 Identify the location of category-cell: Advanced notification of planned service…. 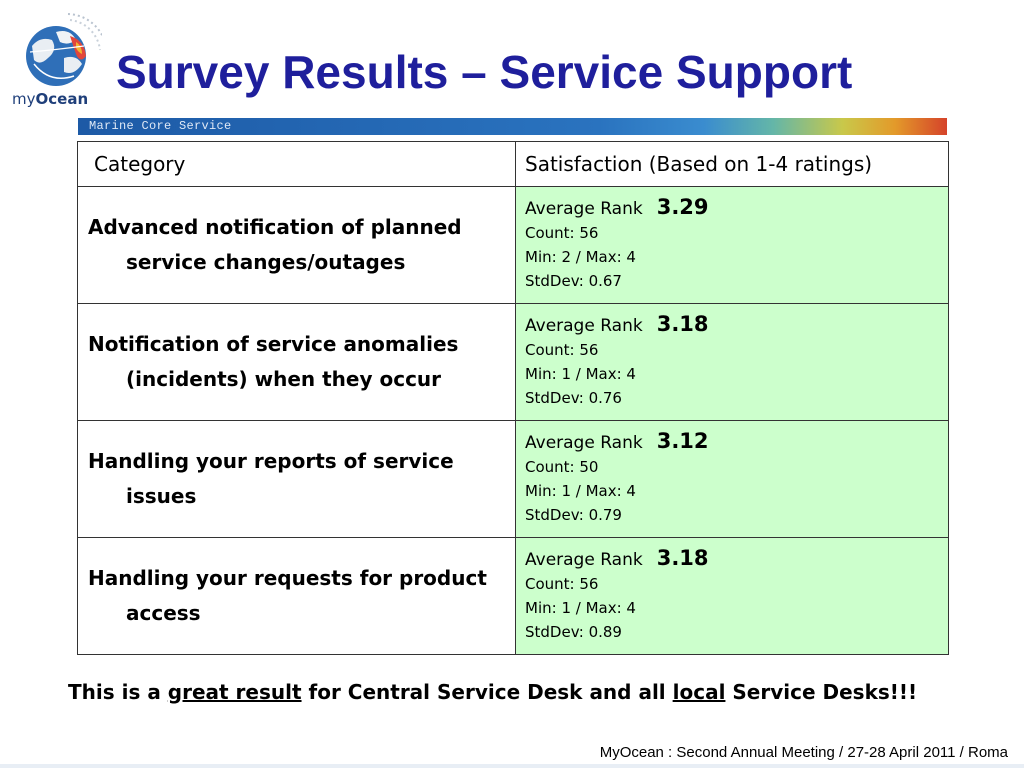
(296, 245).